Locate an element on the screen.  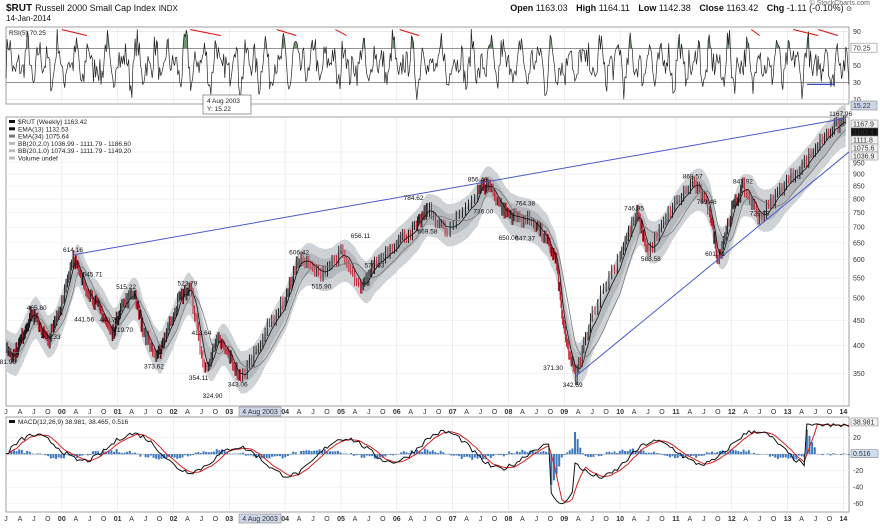
chevron-down-icon: ⊙ is located at coordinates (849, 9).